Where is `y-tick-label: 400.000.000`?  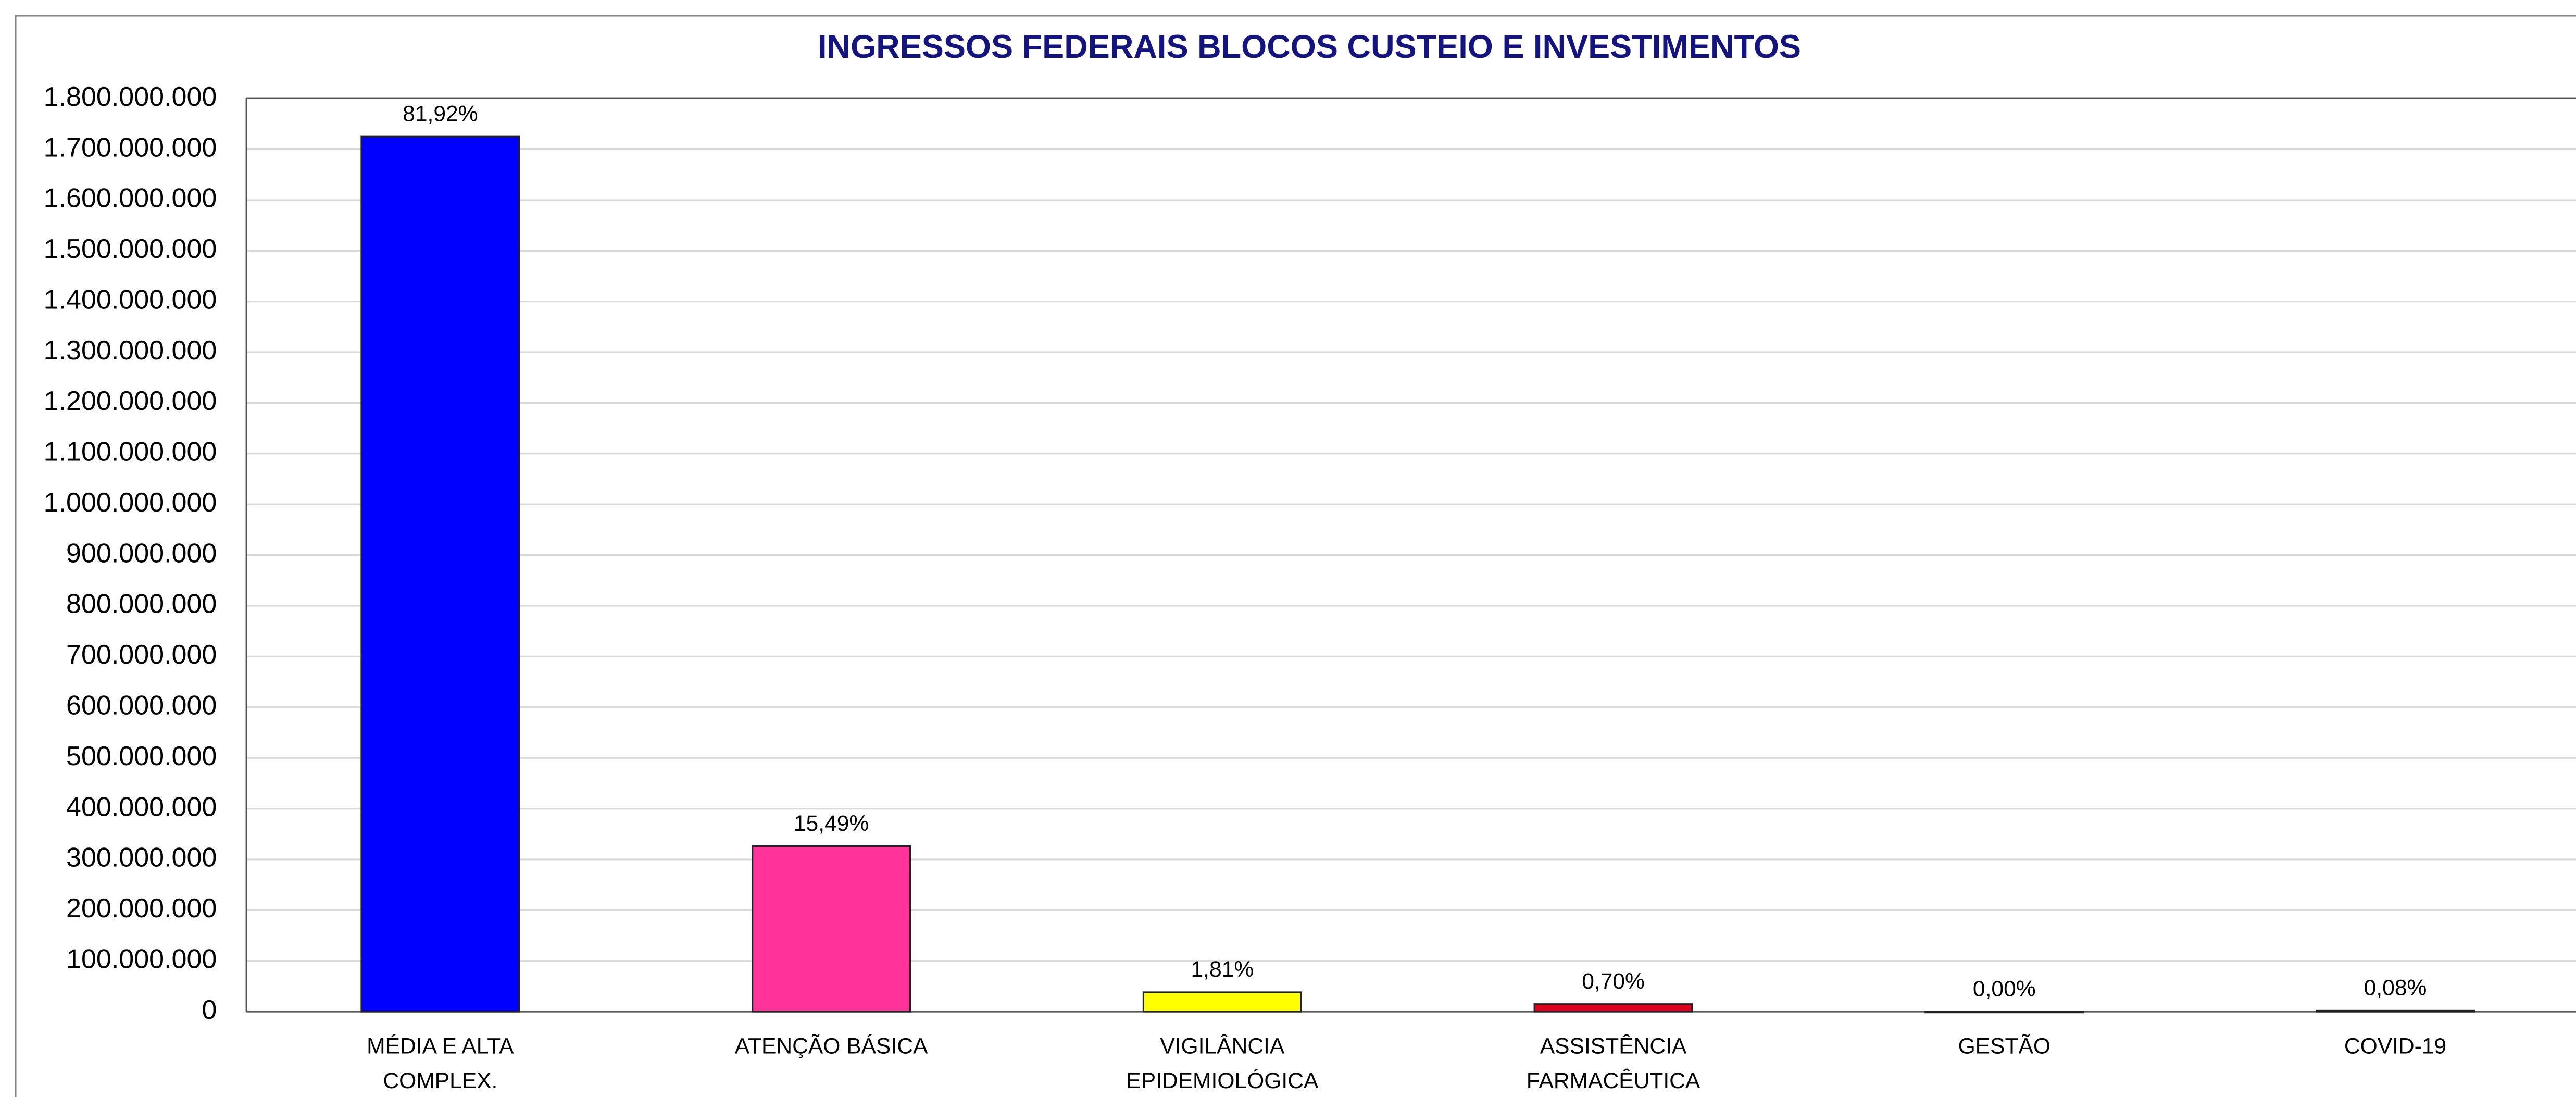 y-tick-label: 400.000.000 is located at coordinates (141, 807).